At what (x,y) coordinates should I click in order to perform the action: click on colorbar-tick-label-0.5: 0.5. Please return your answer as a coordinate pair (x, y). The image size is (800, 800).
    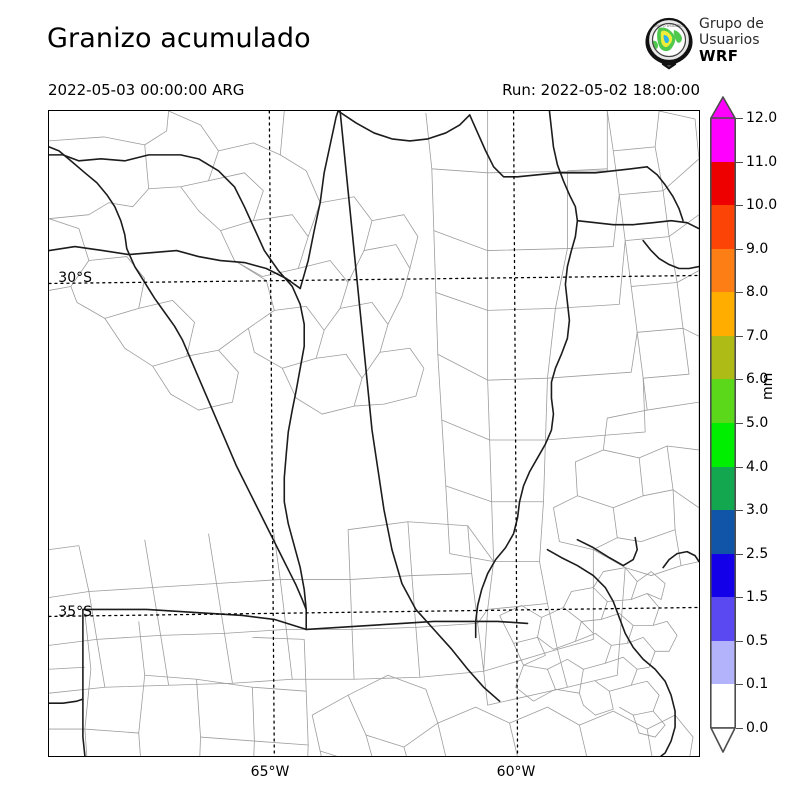
    Looking at the image, I should click on (757, 640).